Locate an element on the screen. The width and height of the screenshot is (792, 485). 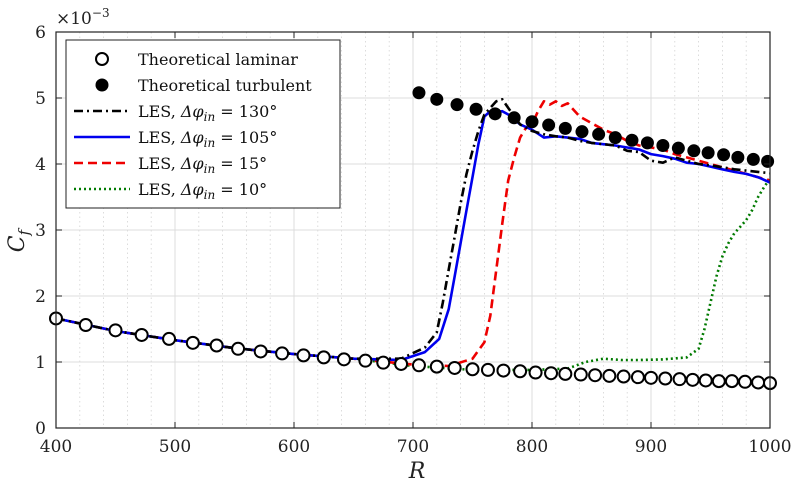
x-tick-label: 500 is located at coordinates (175, 447).